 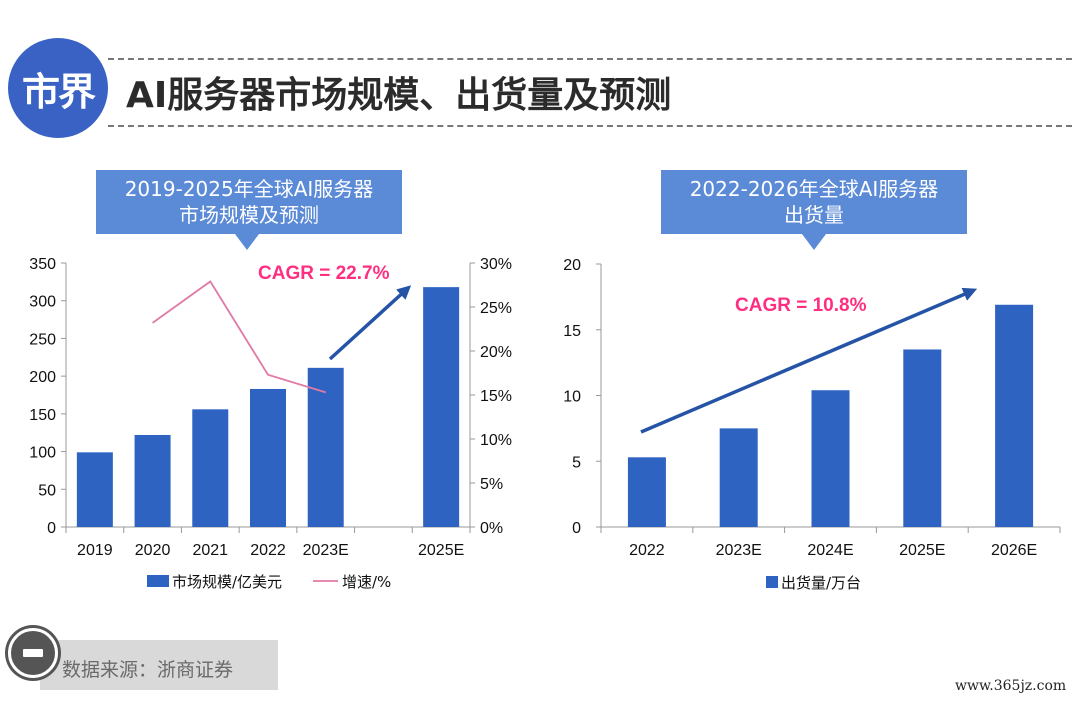 I want to click on right-chart-callout: 2022-2026年全球AI服务器 出货量, so click(x=814, y=202).